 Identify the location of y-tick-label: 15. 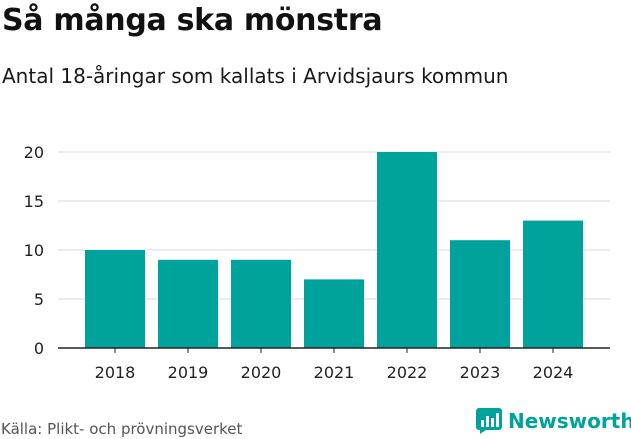
(34, 201).